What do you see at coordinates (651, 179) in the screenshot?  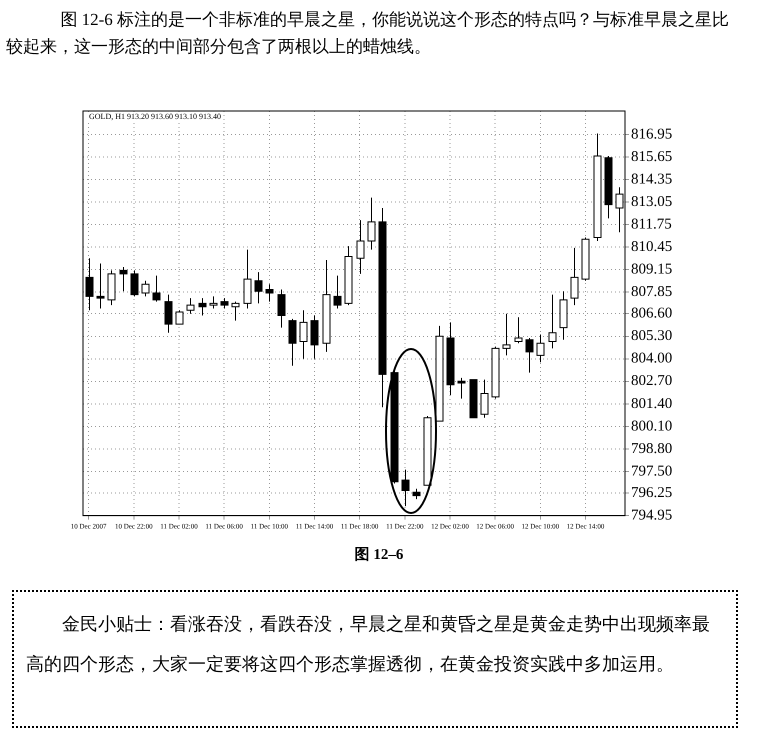 I see `y-tick-label: 814.35` at bounding box center [651, 179].